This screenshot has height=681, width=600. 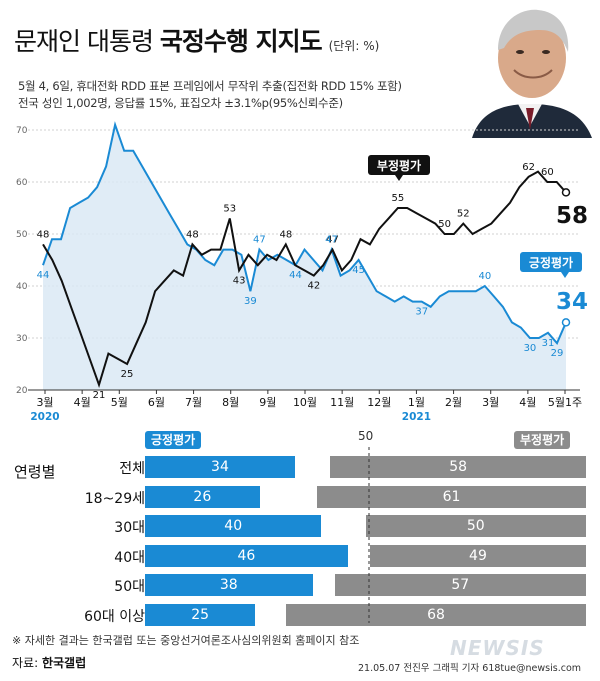 I want to click on age-category-label: 18~29세, so click(x=114, y=498).